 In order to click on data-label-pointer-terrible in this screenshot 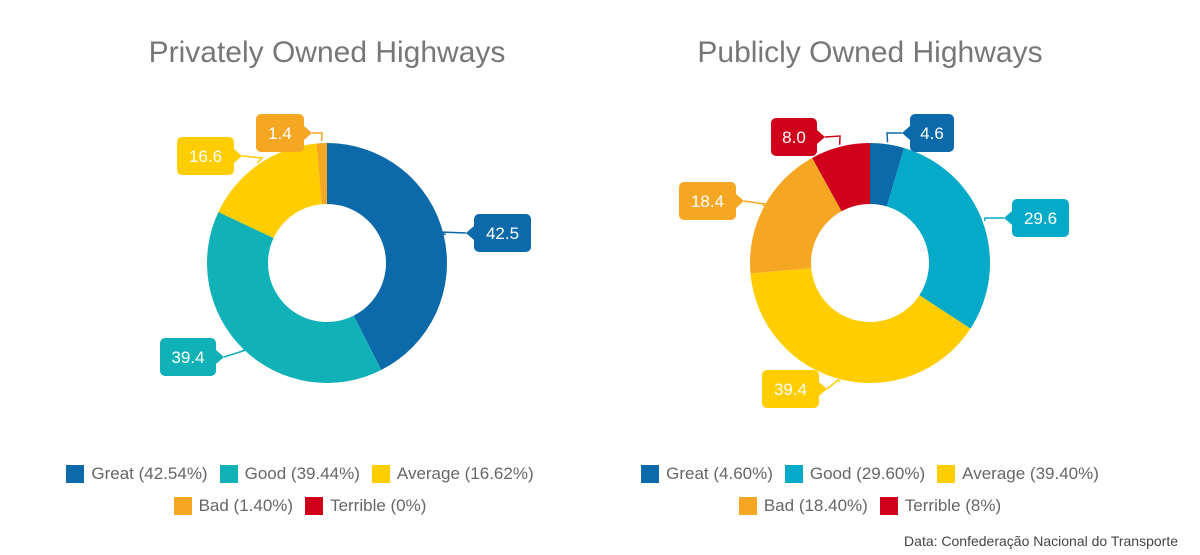, I will do `click(821, 137)`.